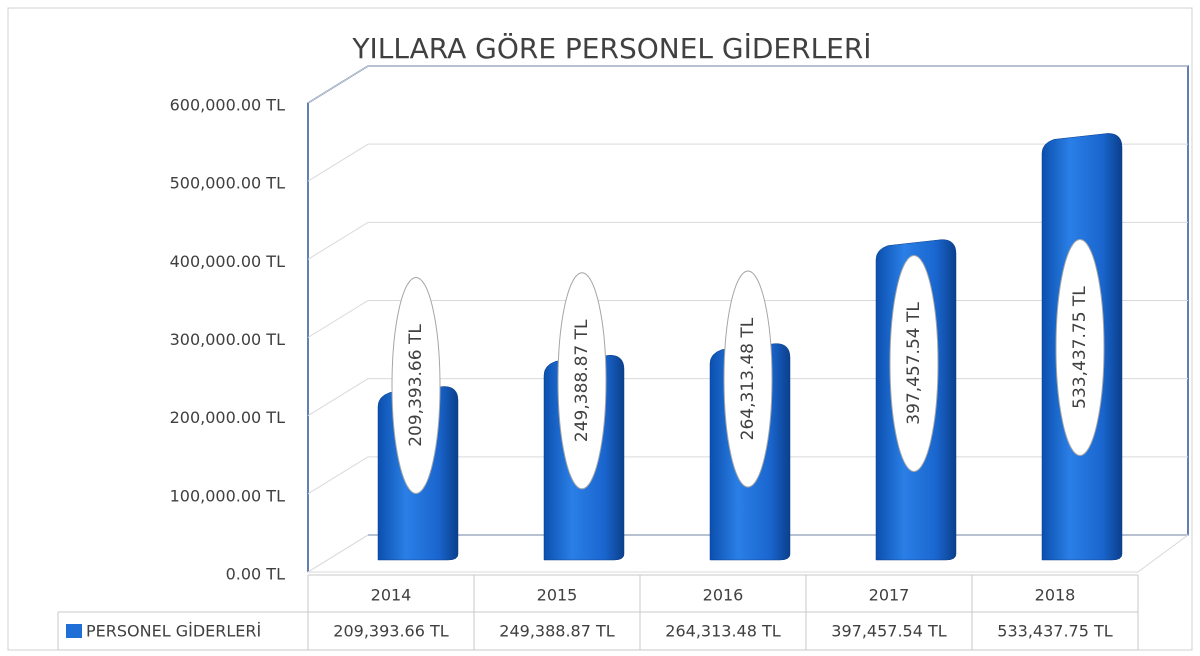 This screenshot has height=656, width=1200. Describe the element at coordinates (611, 48) in the screenshot. I see `chart-title: YILLARA GÖRE PERSONEL GİDERLERİ` at that location.